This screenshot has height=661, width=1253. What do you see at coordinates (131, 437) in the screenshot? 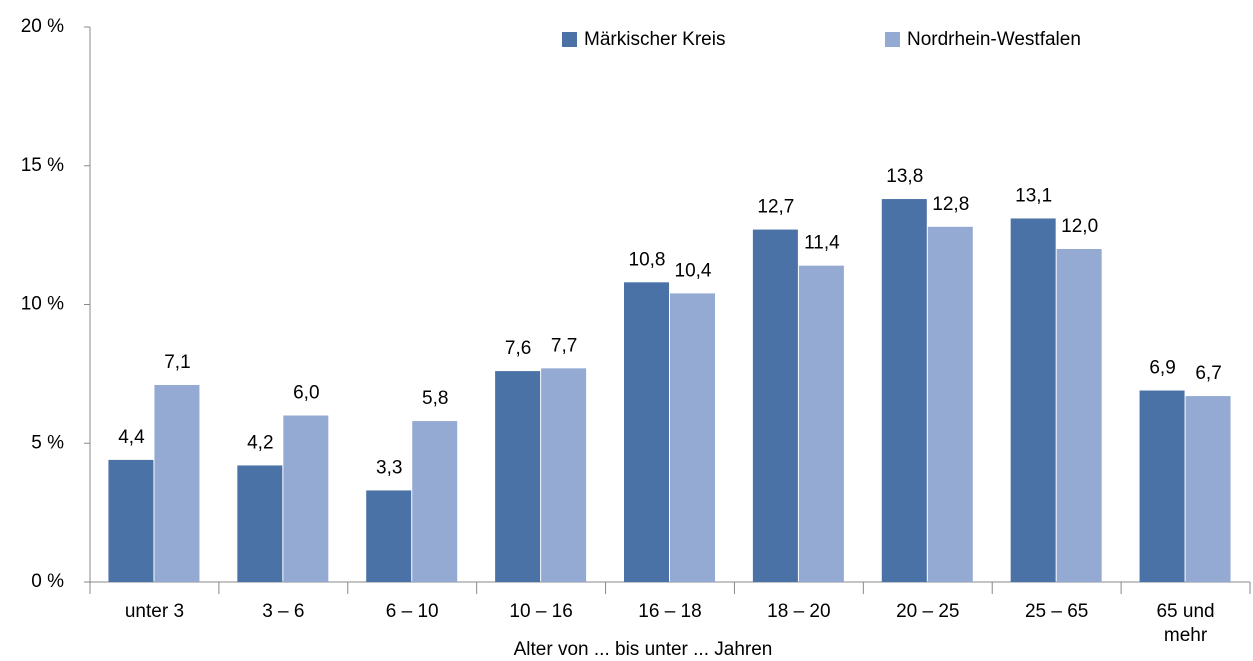
I see `data-label: 4,4` at bounding box center [131, 437].